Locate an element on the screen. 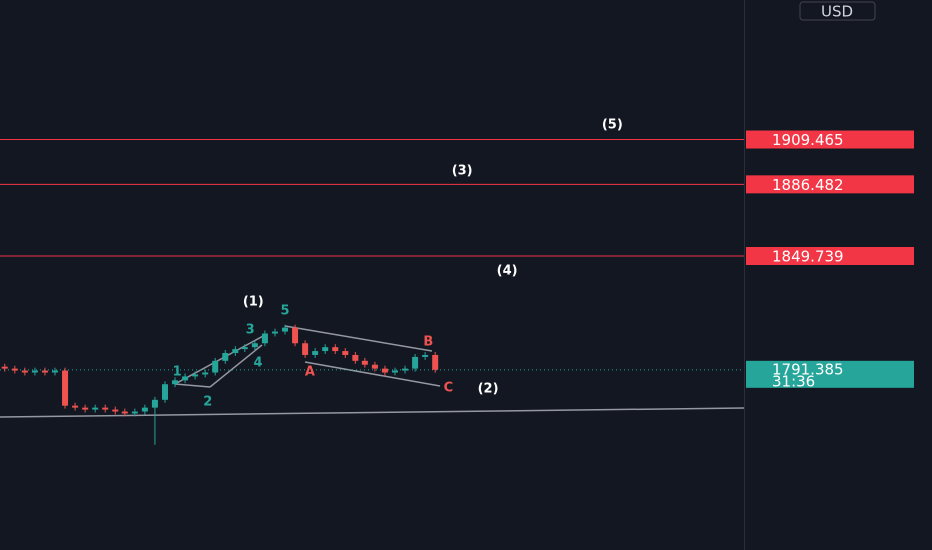 This screenshot has height=550, width=932. wave-label: B is located at coordinates (428, 342).